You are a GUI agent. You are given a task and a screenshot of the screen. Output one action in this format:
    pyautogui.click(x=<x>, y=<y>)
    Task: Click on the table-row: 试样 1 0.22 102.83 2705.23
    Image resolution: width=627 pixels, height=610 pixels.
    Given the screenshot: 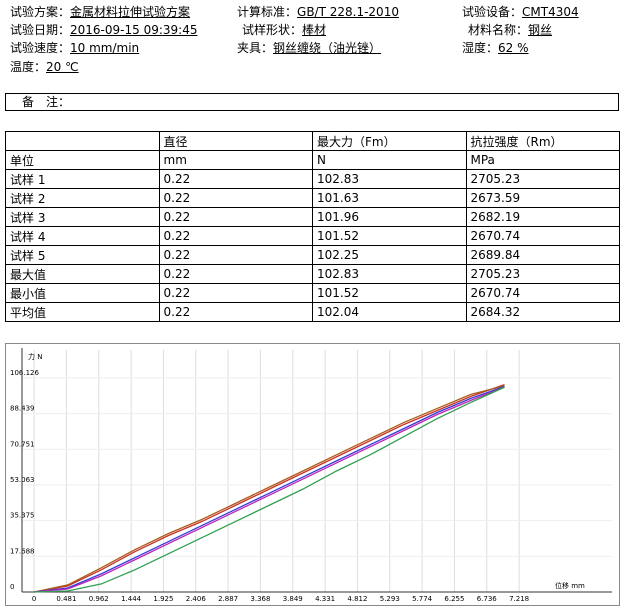 What is the action you would take?
    pyautogui.click(x=312, y=179)
    